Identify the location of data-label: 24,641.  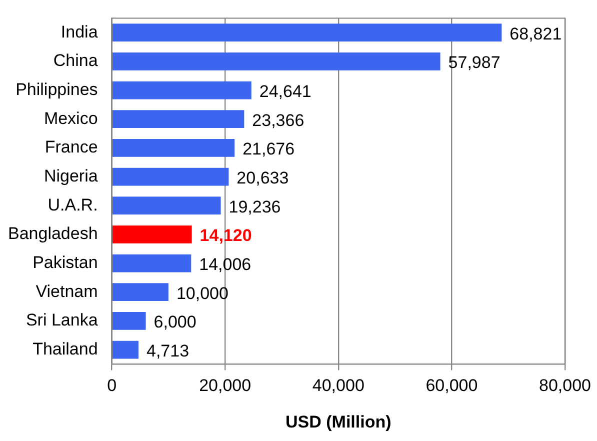
(285, 91).